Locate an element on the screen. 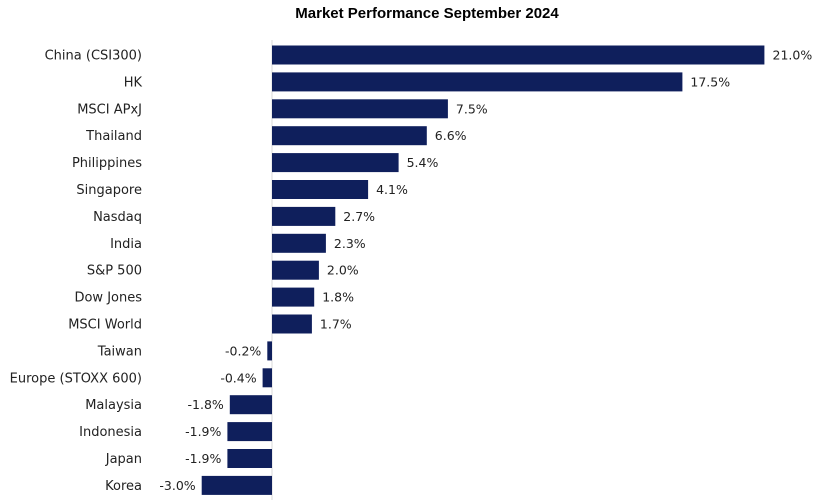 This screenshot has height=501, width=816. category-label: Nasdaq is located at coordinates (117, 217).